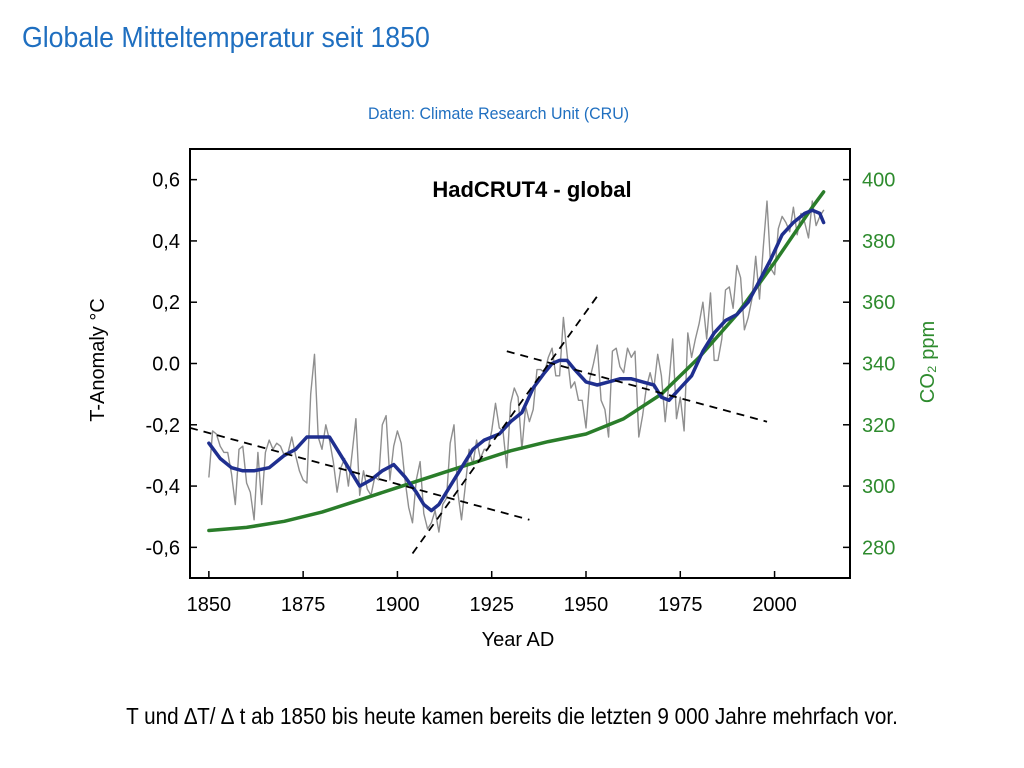 This screenshot has width=1024, height=768. I want to click on y2-tick-label: 300, so click(878, 487).